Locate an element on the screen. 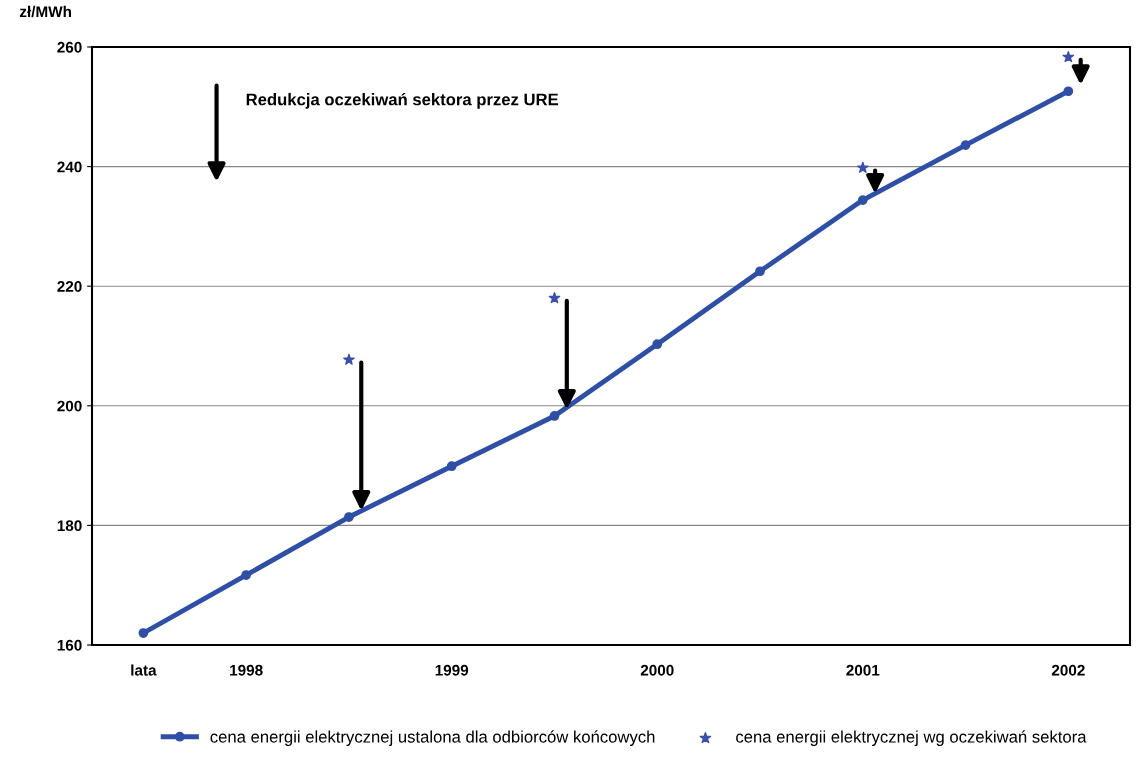 Image resolution: width=1136 pixels, height=761 pixels. annotation: Redukcja oczekiwań sektora przez URE is located at coordinates (402, 100).